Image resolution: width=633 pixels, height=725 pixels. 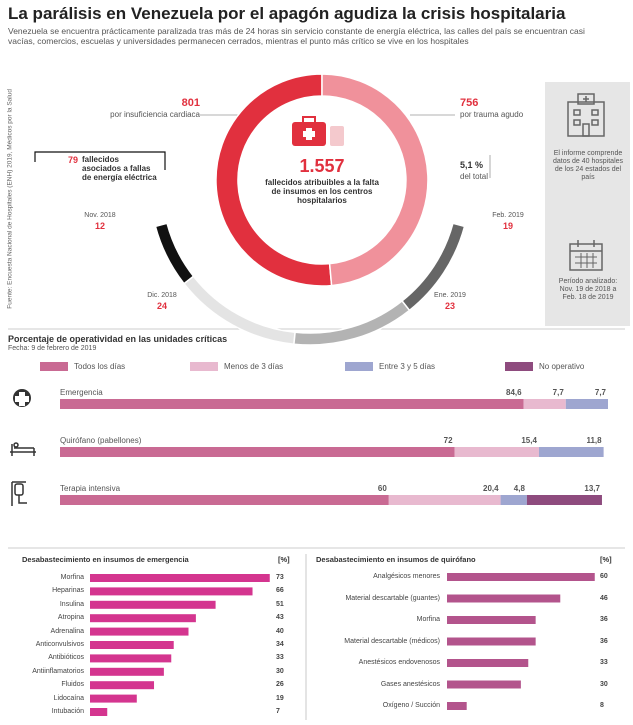 I want to click on segment-label: por trauma agudo, so click(x=492, y=114).